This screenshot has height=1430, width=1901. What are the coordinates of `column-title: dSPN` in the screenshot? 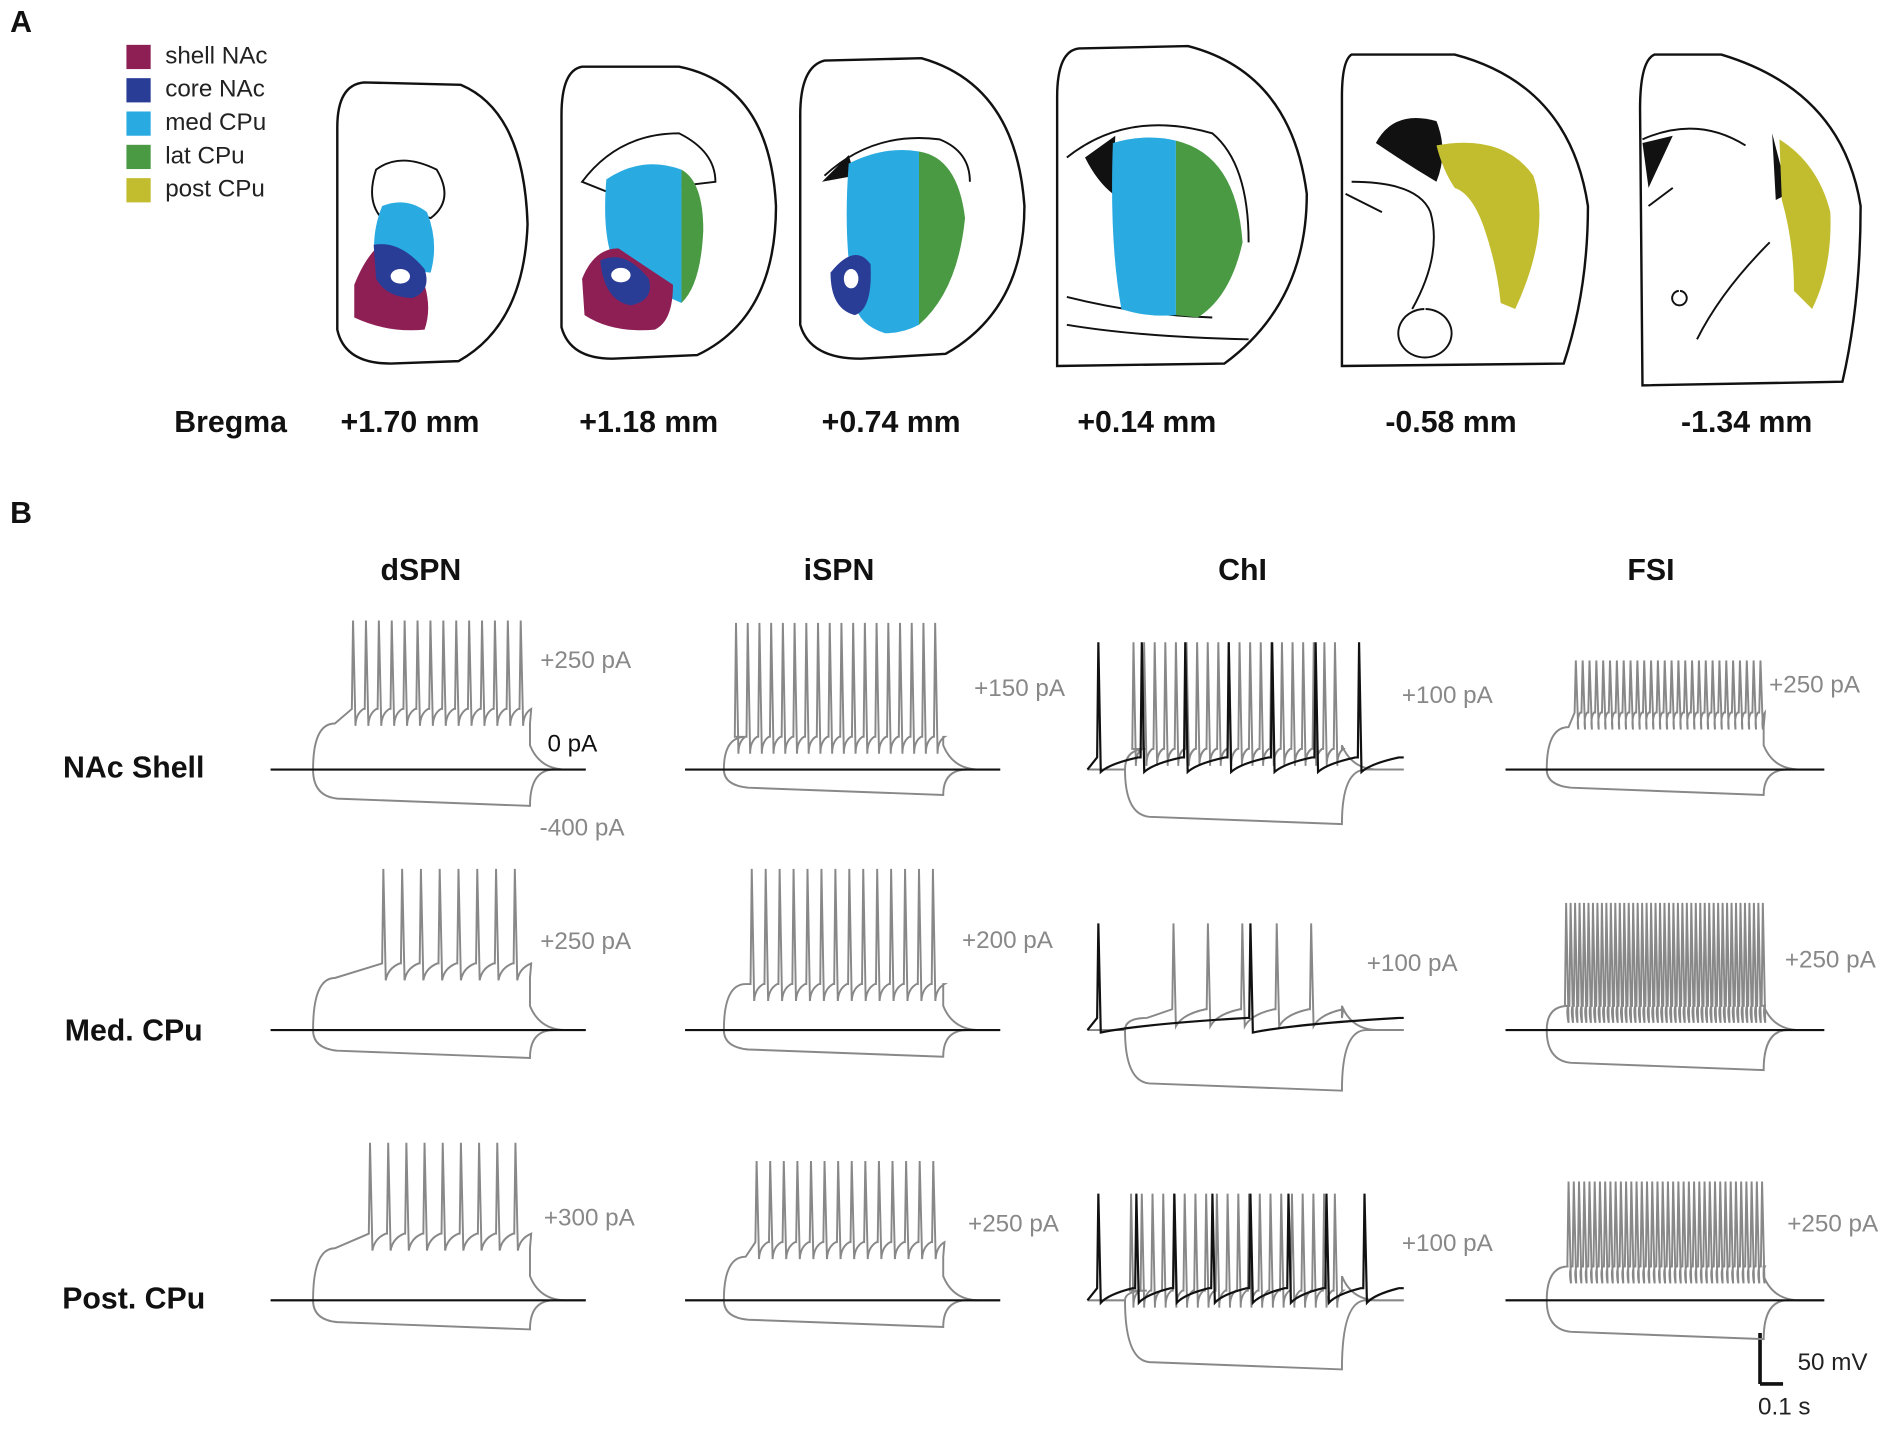 It's located at (421, 570).